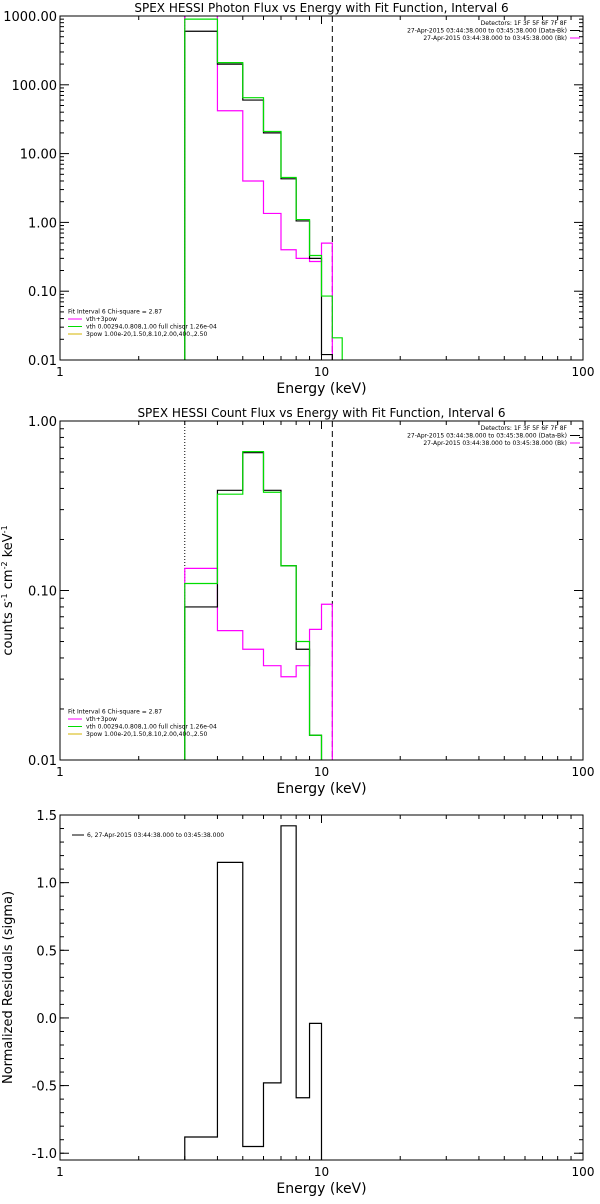 Image resolution: width=600 pixels, height=1204 pixels. What do you see at coordinates (30, 17) in the screenshot?
I see `y-tick-label: 1000.00` at bounding box center [30, 17].